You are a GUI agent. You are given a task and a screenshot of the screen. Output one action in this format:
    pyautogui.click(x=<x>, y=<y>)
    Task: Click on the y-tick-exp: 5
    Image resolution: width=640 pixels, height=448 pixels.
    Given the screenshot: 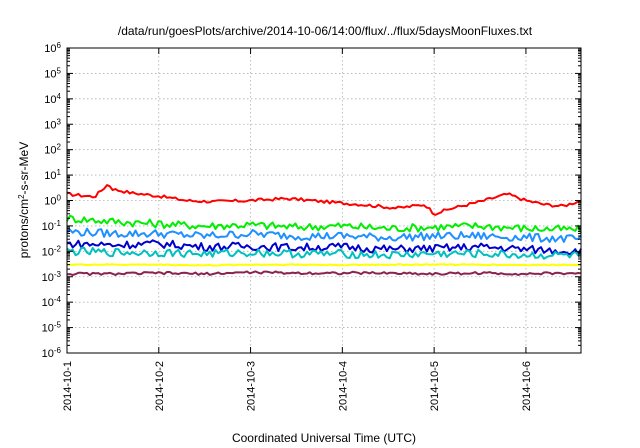 What is the action you would take?
    pyautogui.click(x=59, y=70)
    